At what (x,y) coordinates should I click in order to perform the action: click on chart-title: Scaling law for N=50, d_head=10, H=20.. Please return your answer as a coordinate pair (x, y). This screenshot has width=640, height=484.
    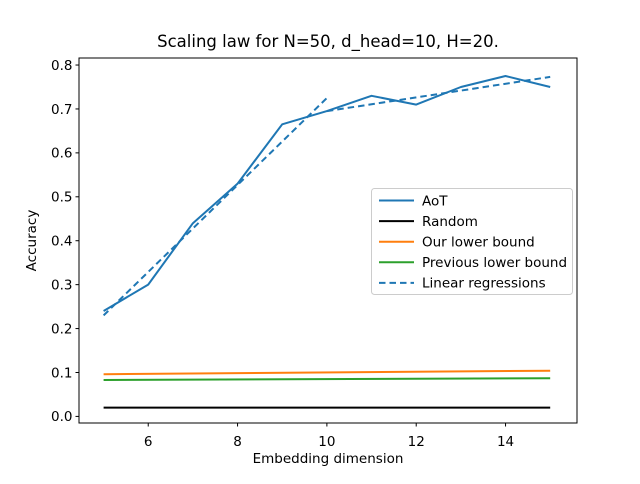
    Looking at the image, I should click on (328, 42).